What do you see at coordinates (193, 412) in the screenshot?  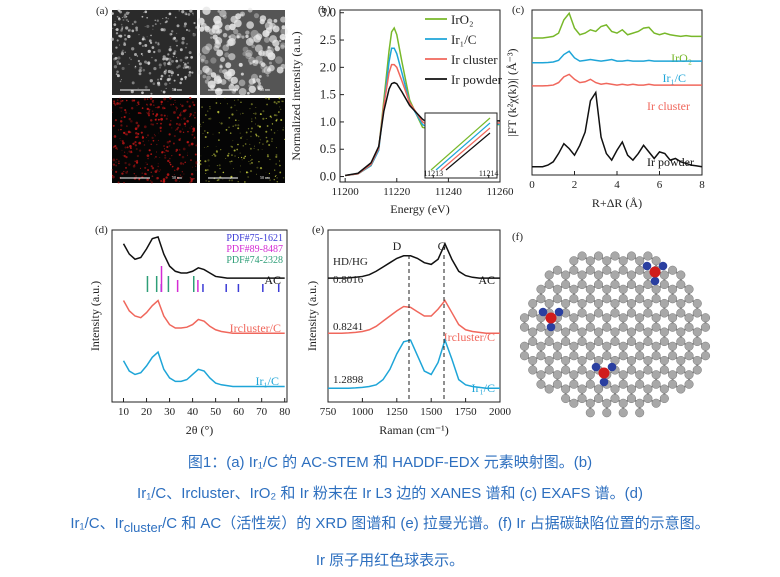 I see `x-tick-label: 40` at bounding box center [193, 412].